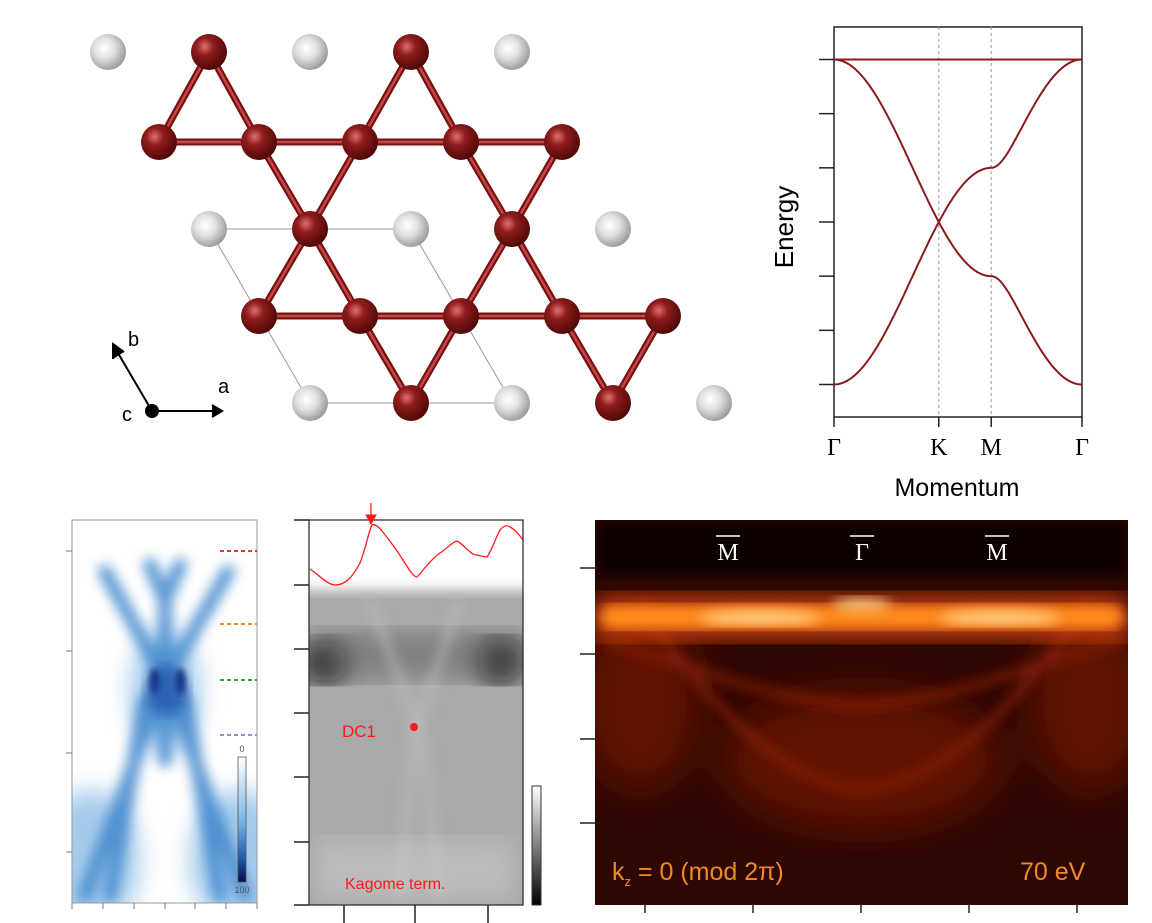 The height and width of the screenshot is (923, 1152). Describe the element at coordinates (1053, 872) in the screenshot. I see `photon-energy-label: 70 eV` at that location.